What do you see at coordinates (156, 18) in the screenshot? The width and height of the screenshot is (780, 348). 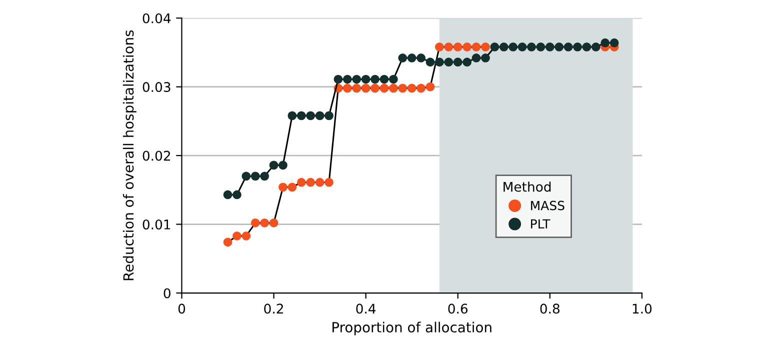 I see `y-tick-label: 0.04` at bounding box center [156, 18].